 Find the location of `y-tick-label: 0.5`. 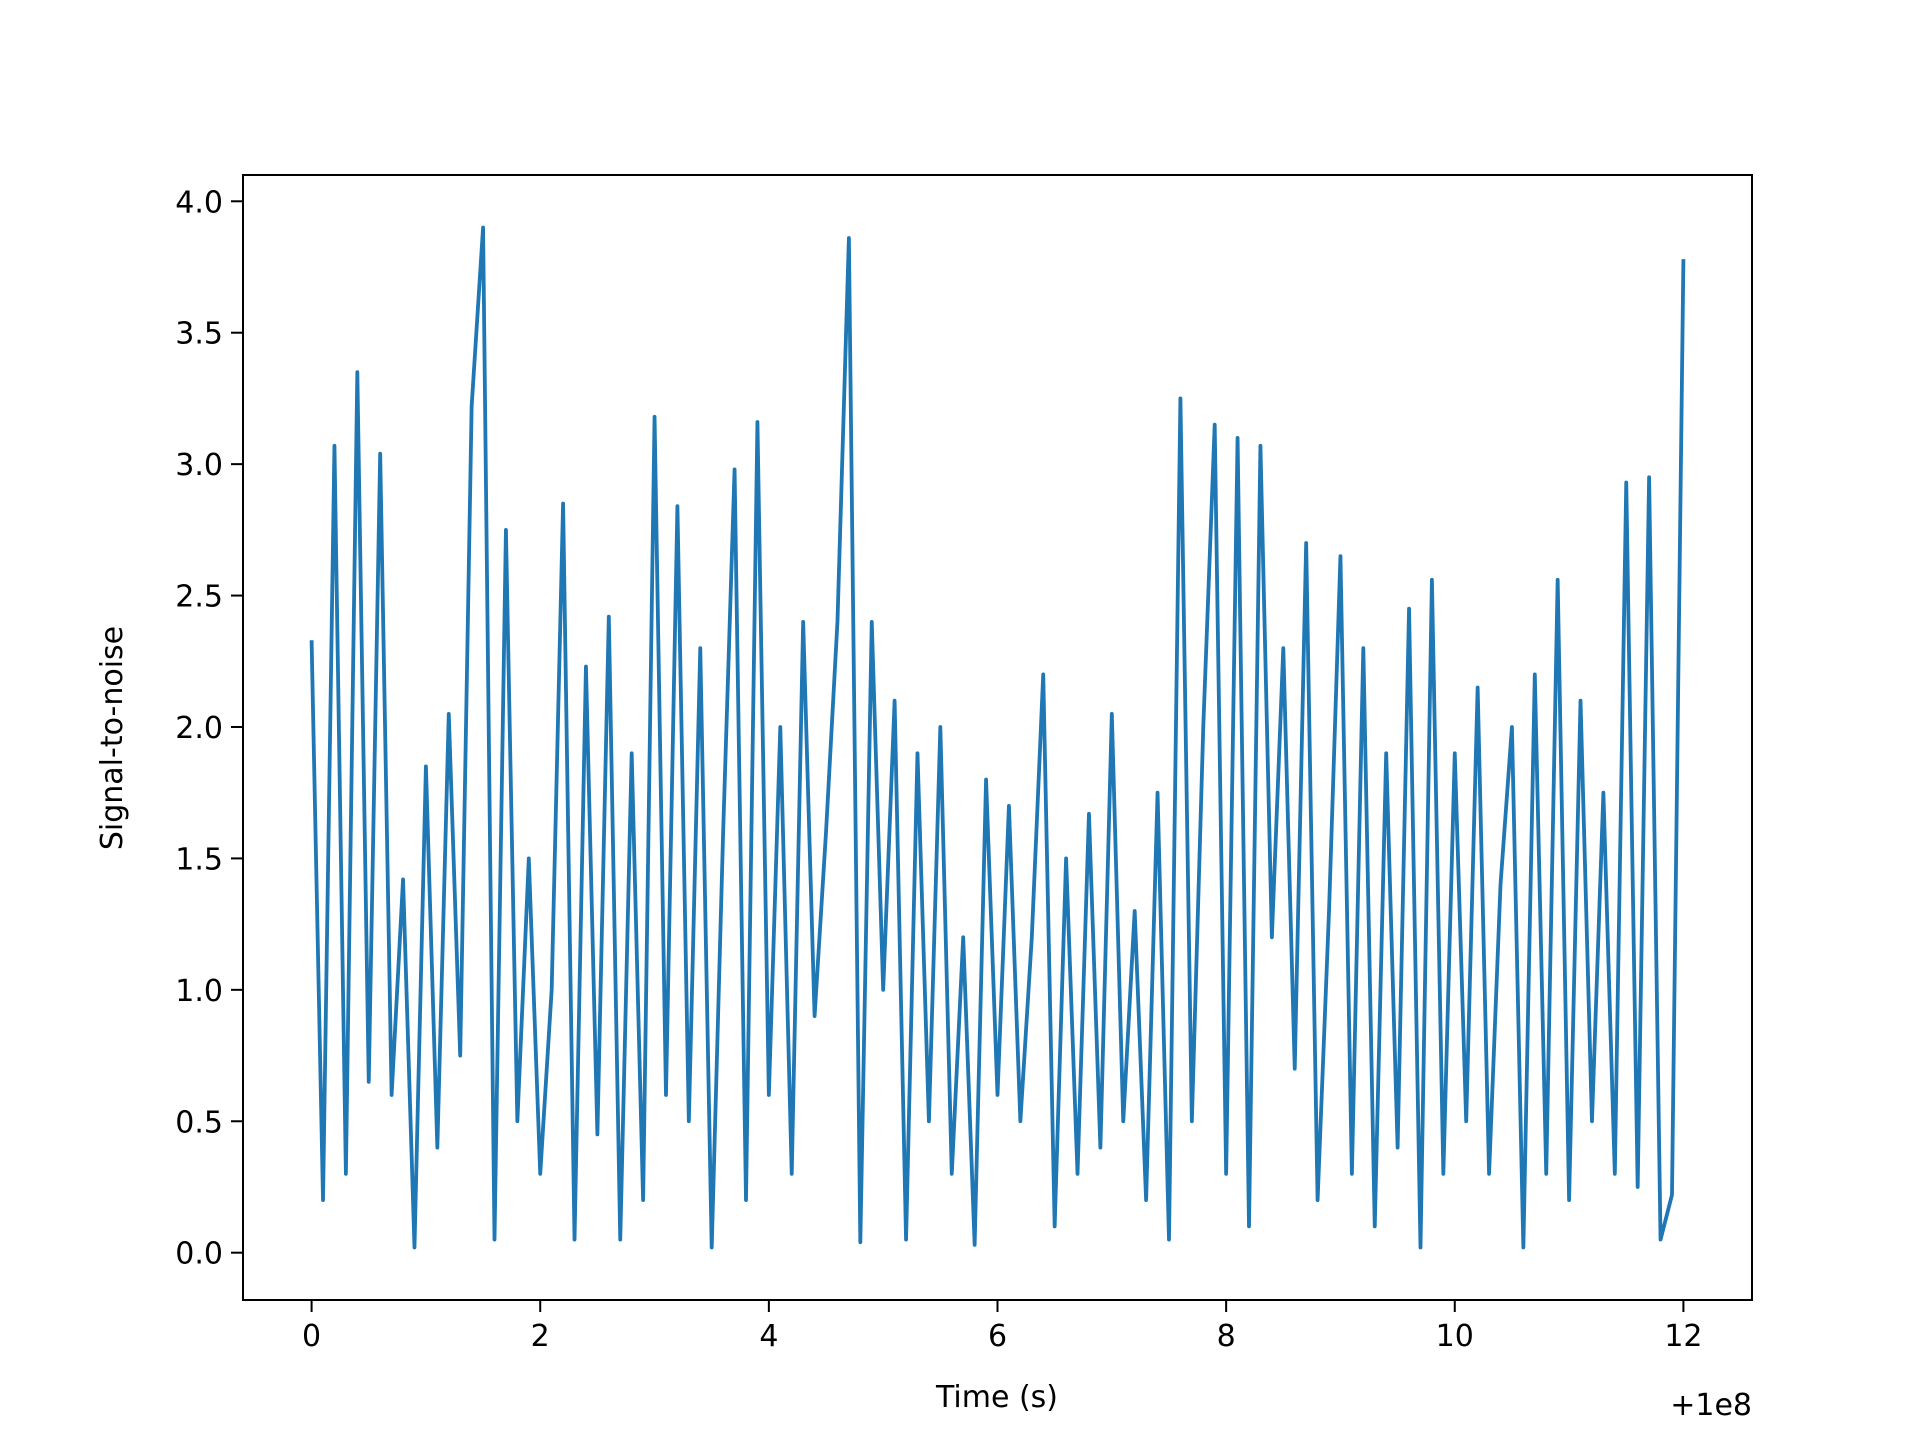

y-tick-label: 0.5 is located at coordinates (199, 1122).